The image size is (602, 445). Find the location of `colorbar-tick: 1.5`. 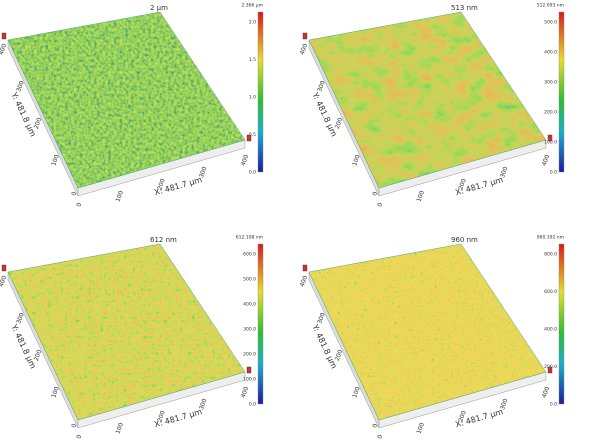

colorbar-tick: 1.5 is located at coordinates (252, 60).